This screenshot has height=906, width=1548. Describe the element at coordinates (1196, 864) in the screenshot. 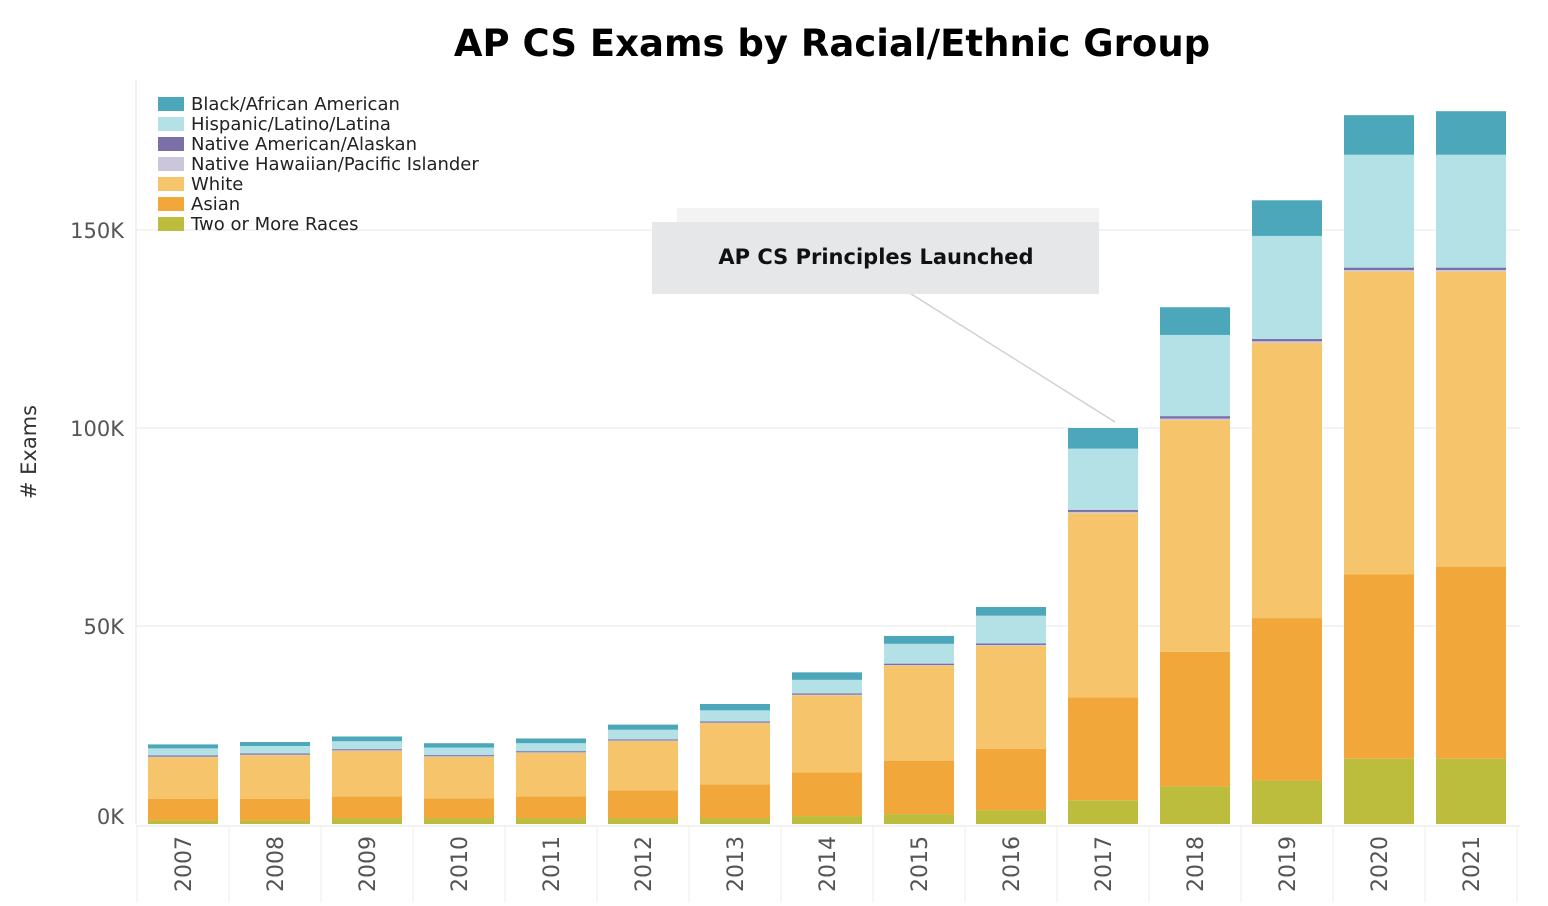

I see `x-tick-label: 2018` at that location.